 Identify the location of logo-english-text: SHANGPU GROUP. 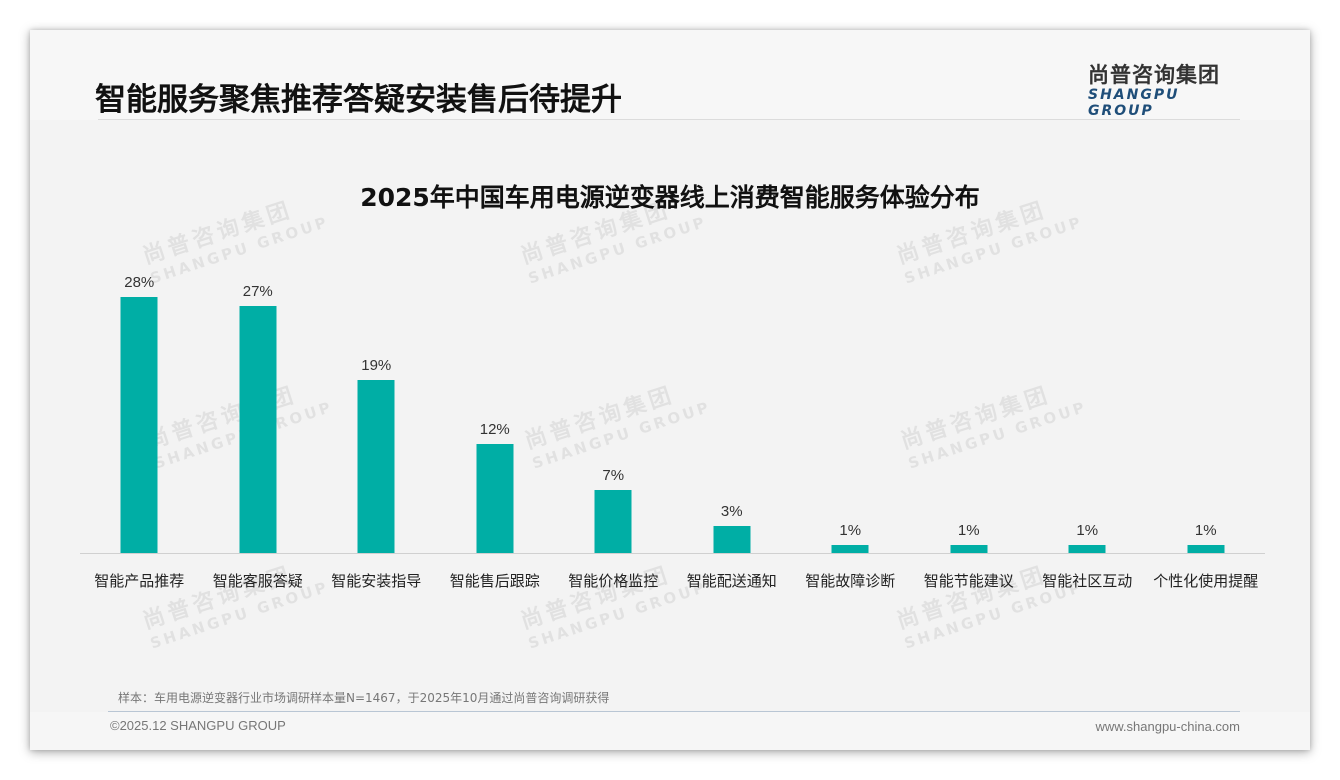
(1134, 103).